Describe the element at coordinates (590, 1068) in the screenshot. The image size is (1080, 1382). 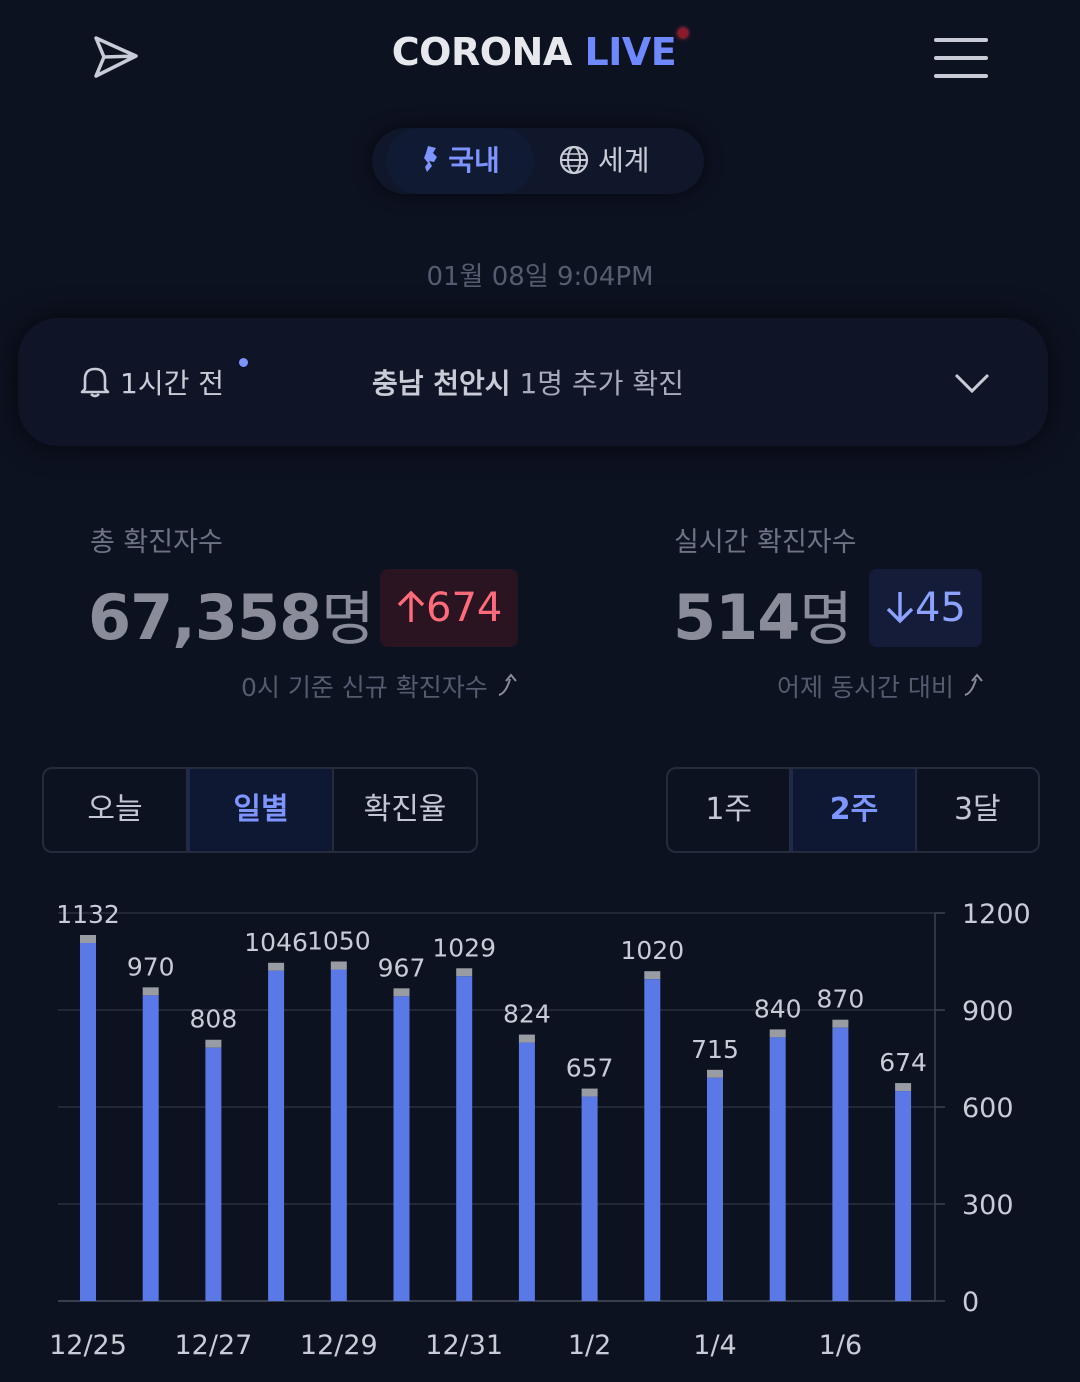
I see `bar-value-label: 657` at that location.